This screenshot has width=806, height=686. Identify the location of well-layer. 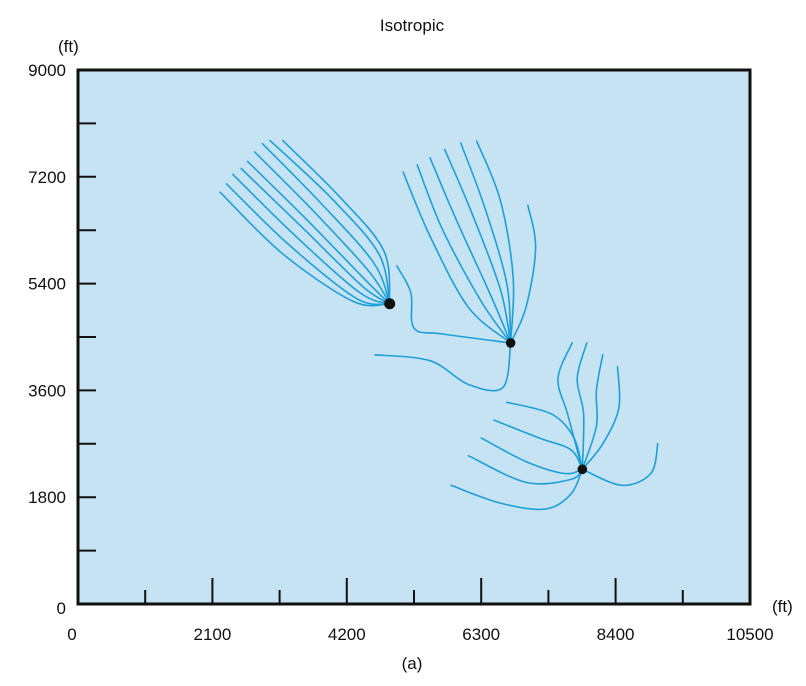
(486, 386).